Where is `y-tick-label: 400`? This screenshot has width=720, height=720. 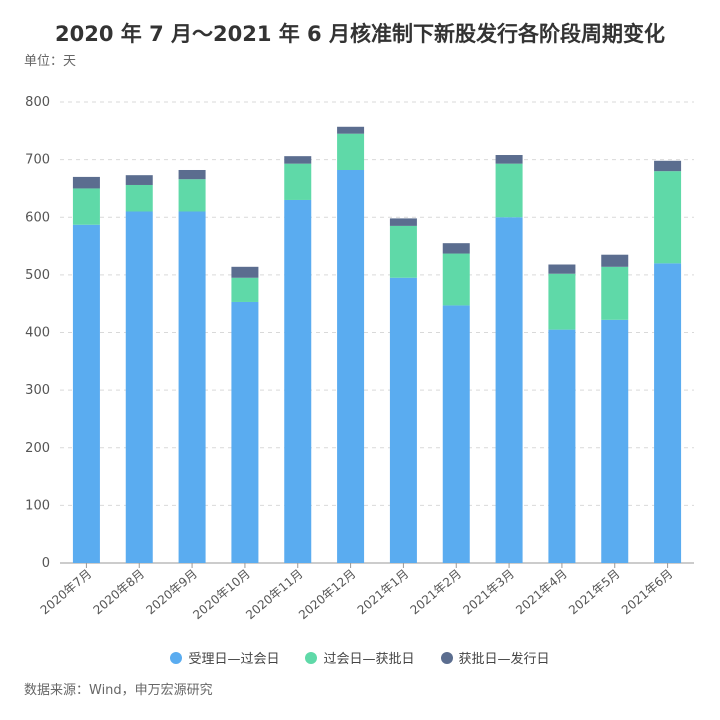
y-tick-label: 400 is located at coordinates (37, 333).